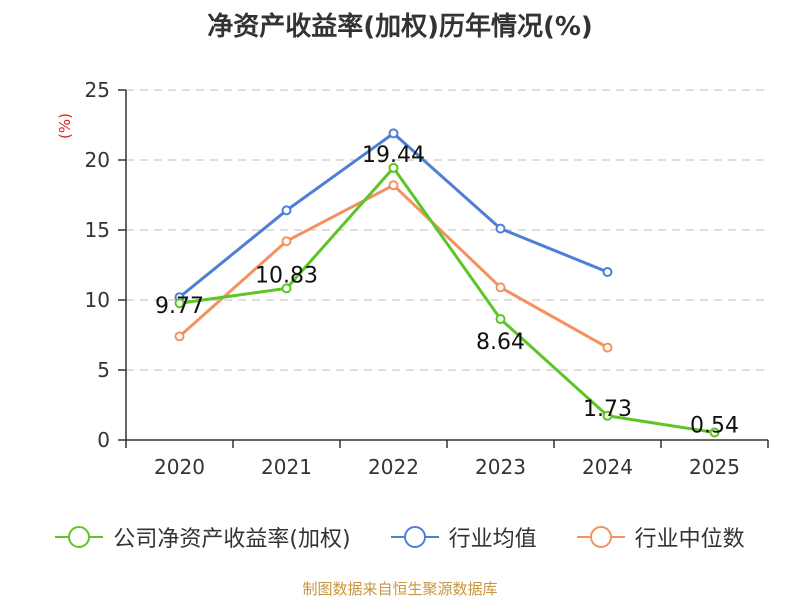 The width and height of the screenshot is (800, 600). I want to click on data-label: 1.73, so click(607, 409).